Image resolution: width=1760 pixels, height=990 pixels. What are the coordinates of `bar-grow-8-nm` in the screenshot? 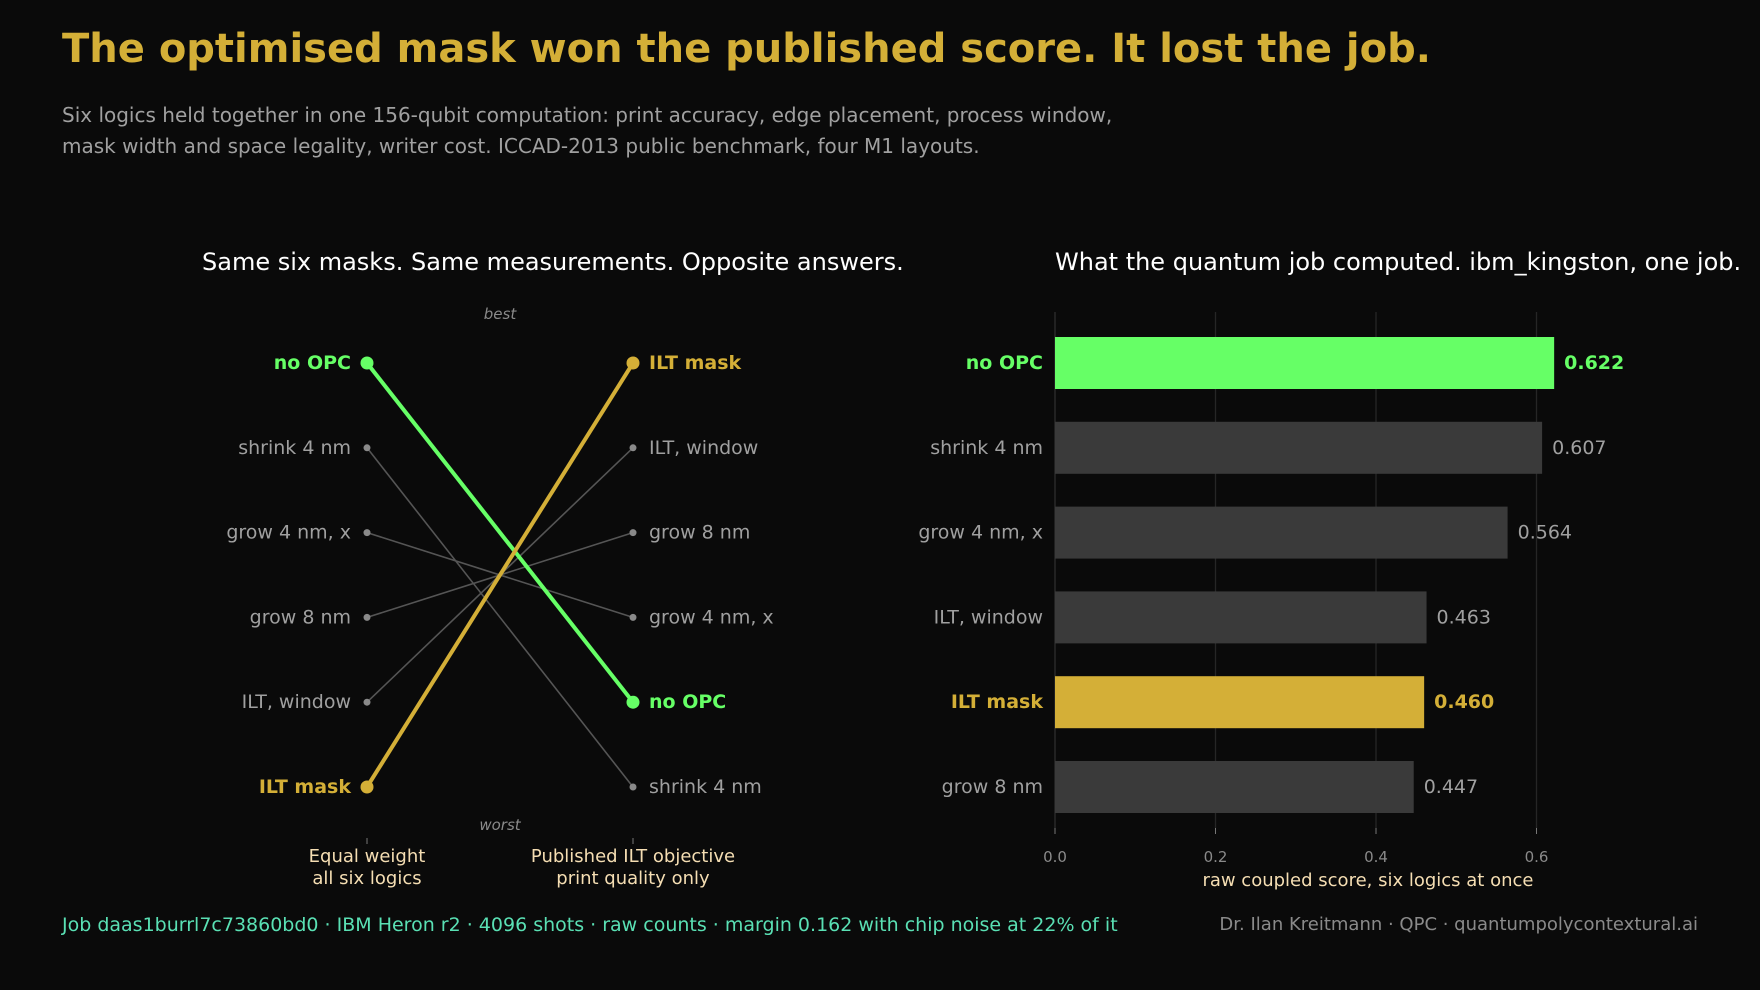 It's located at (1234, 787).